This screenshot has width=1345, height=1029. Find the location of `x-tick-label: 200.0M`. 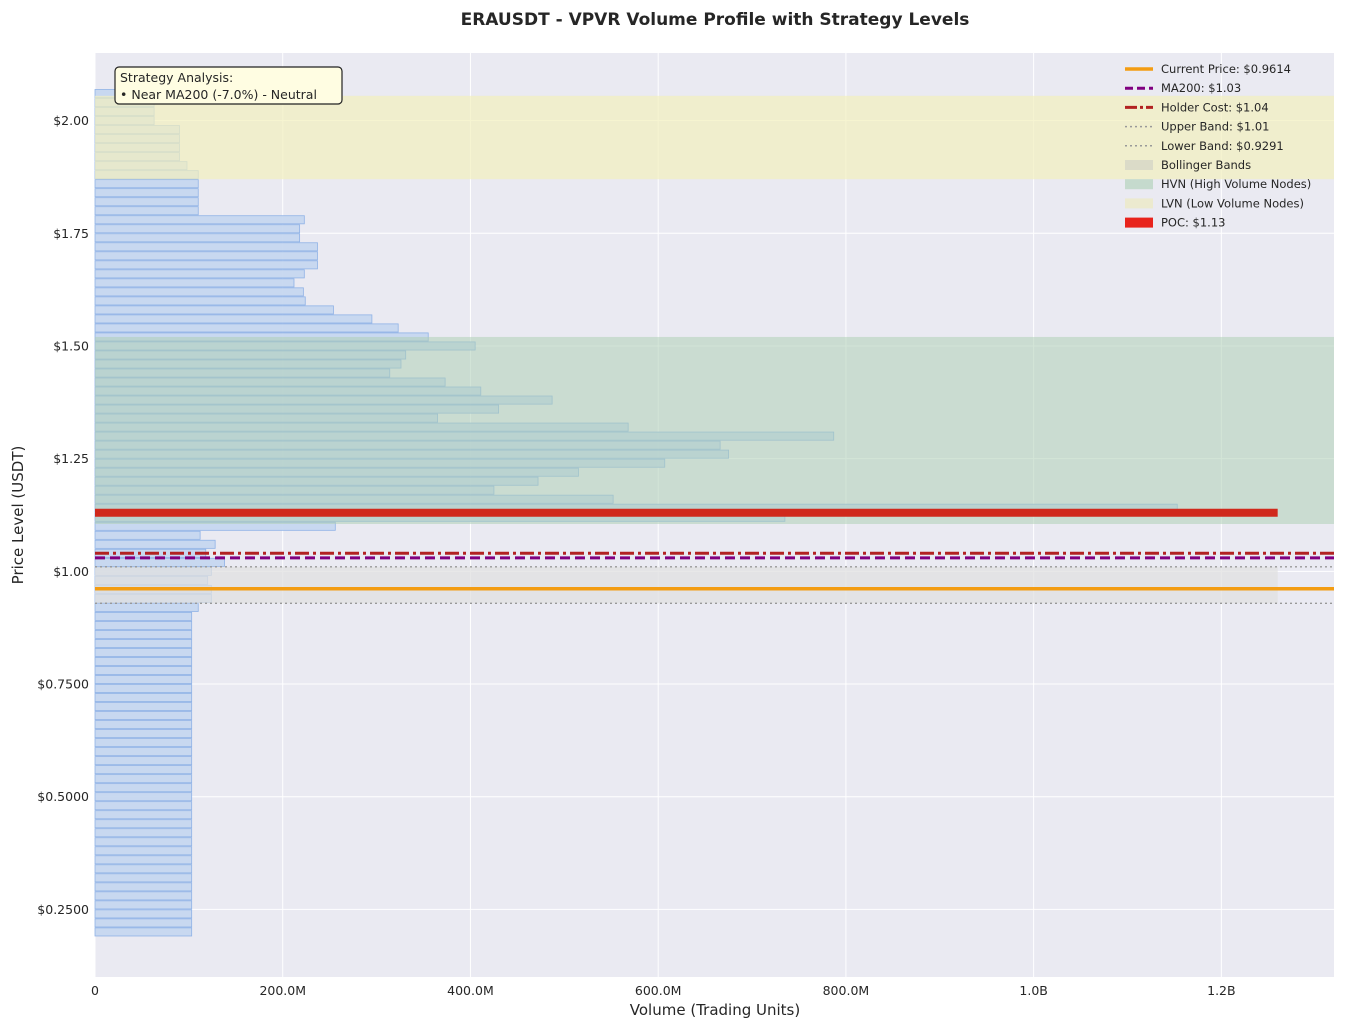

x-tick-label: 200.0M is located at coordinates (282, 990).